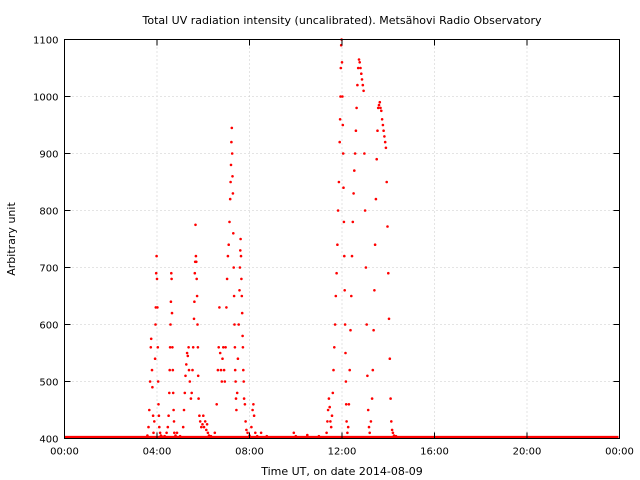 Image resolution: width=640 pixels, height=480 pixels. I want to click on x-axis-label: Time UT, on date 2014-08-09, so click(341, 471).